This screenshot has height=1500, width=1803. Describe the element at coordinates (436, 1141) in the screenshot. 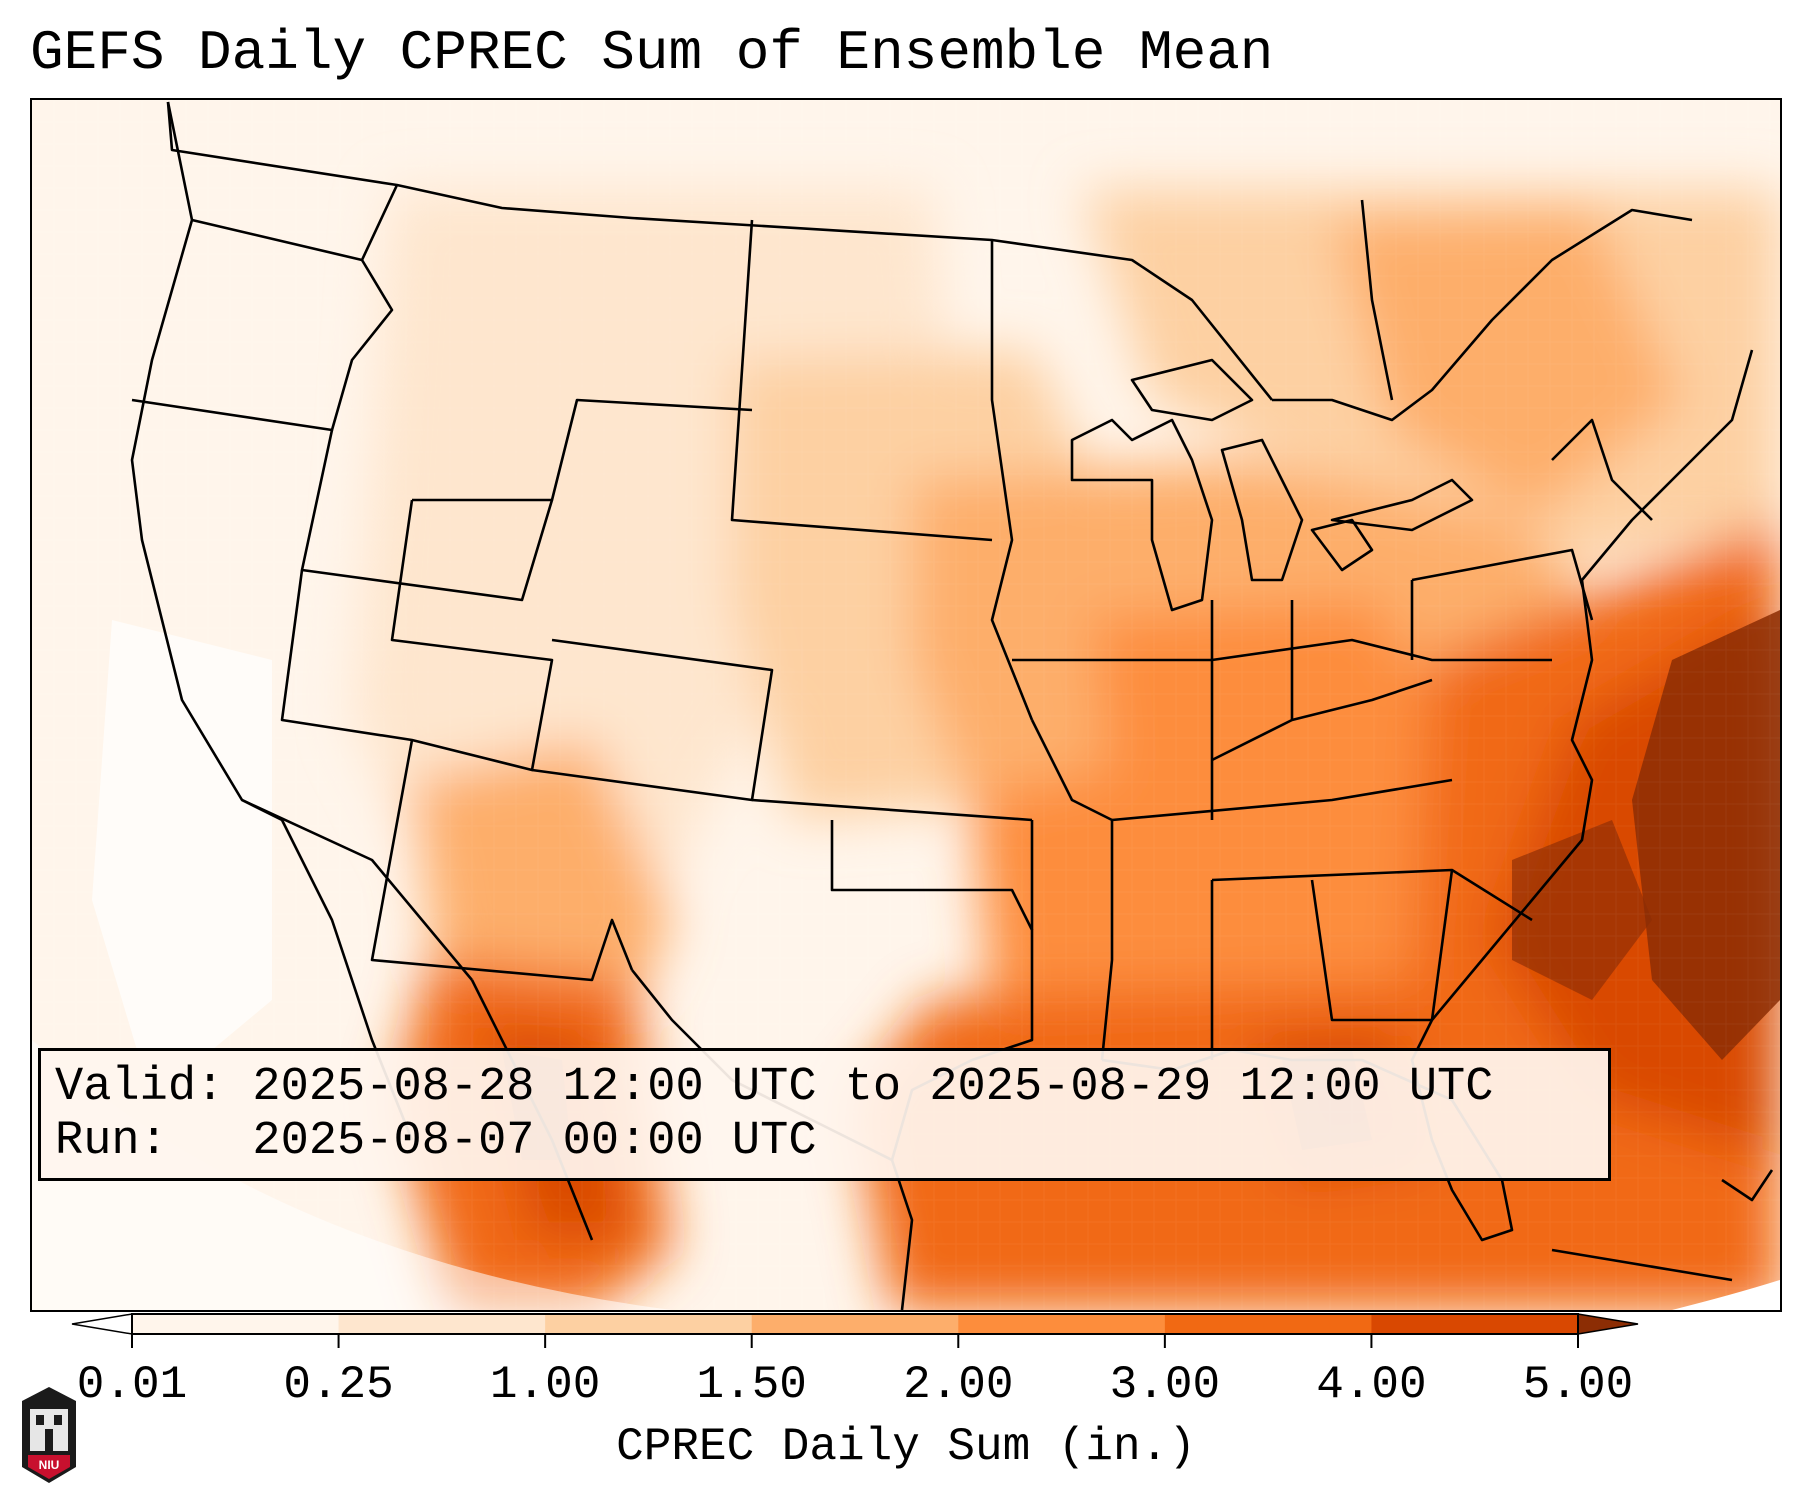

I see `run-time-line: Run: 2025-08-07 00:00 UTC` at that location.